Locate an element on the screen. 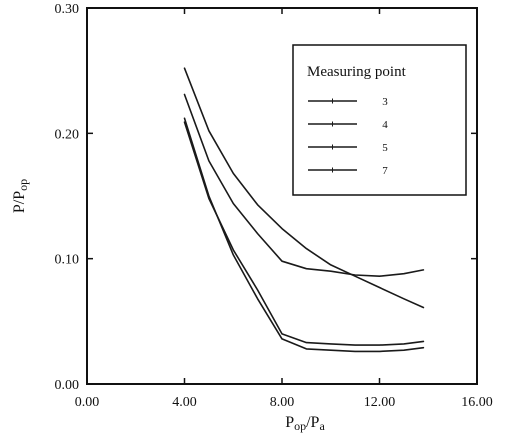 This screenshot has height=437, width=509. y-axis-title-op: op is located at coordinates (23, 185).